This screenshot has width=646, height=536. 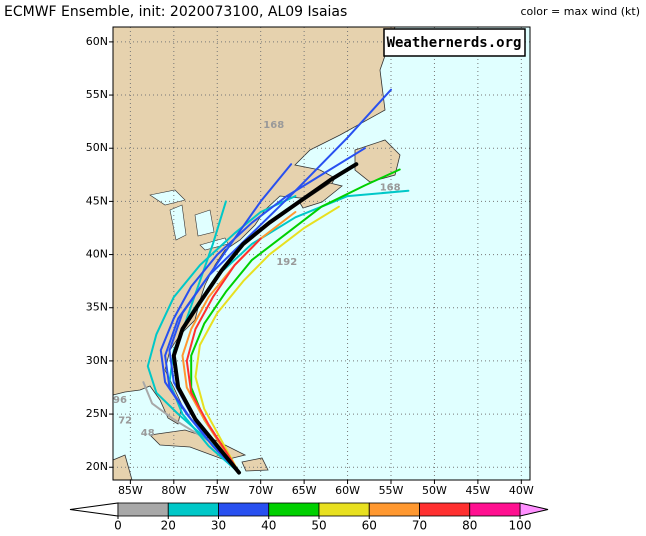 What do you see at coordinates (217, 490) in the screenshot?
I see `x-tick-label: 75W` at bounding box center [217, 490].